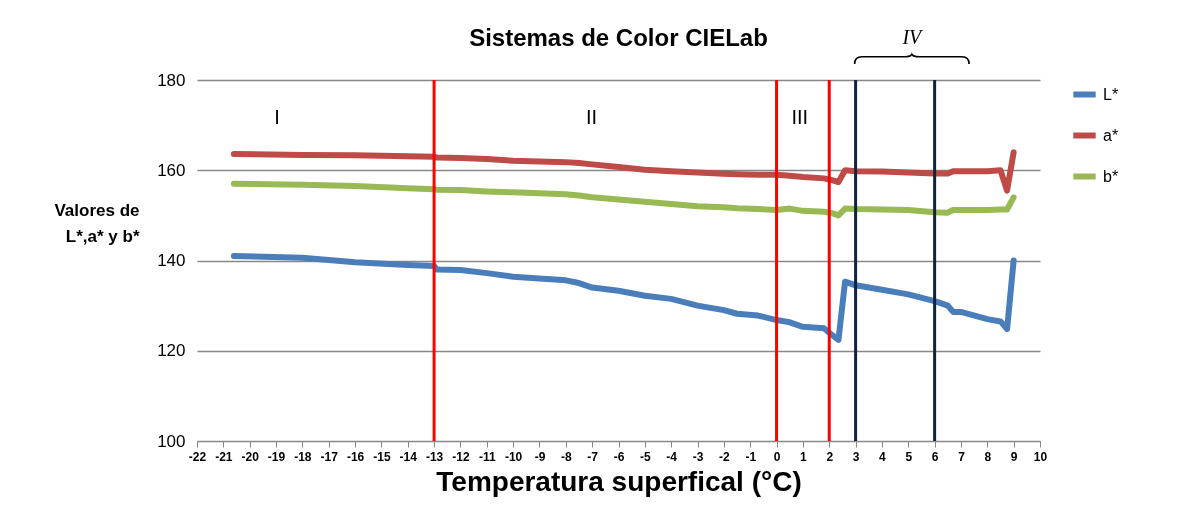 Image resolution: width=1180 pixels, height=531 pixels. What do you see at coordinates (830, 456) in the screenshot?
I see `x-tick-label: 2` at bounding box center [830, 456].